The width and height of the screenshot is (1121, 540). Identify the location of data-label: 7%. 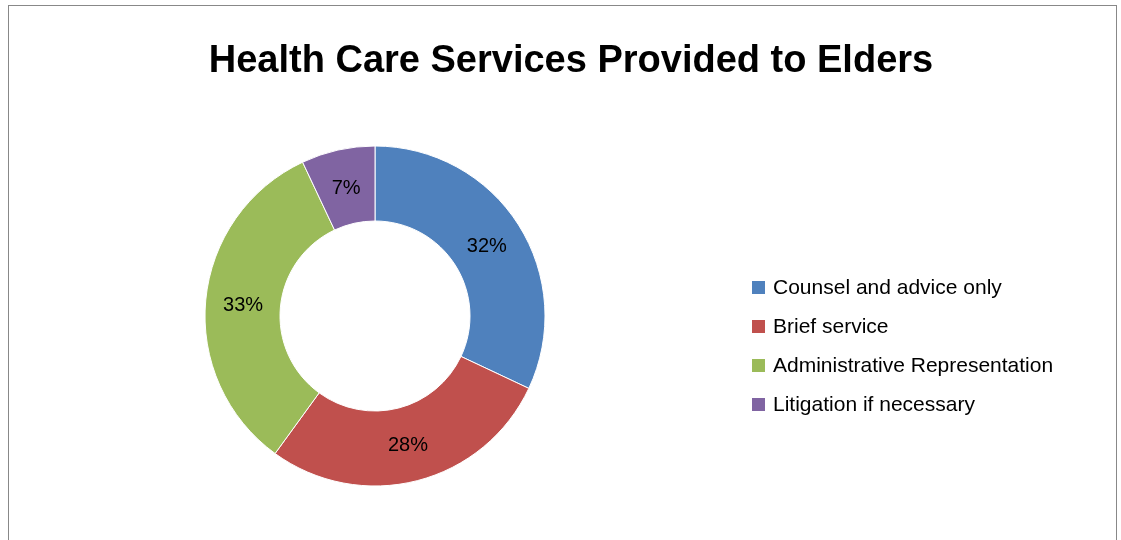
(346, 186).